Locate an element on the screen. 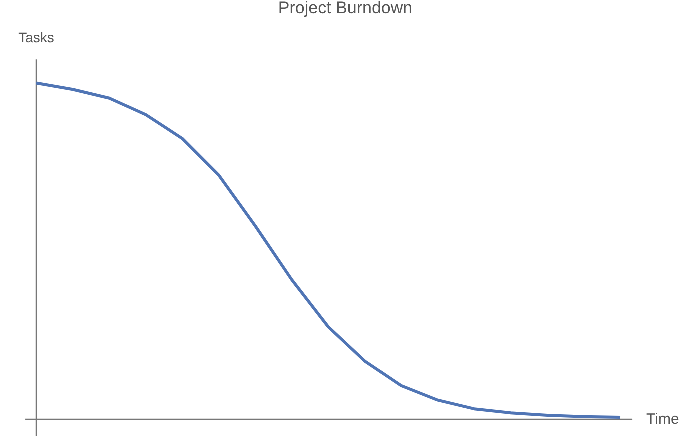  chart-title: Project Burndown is located at coordinates (345, 9).